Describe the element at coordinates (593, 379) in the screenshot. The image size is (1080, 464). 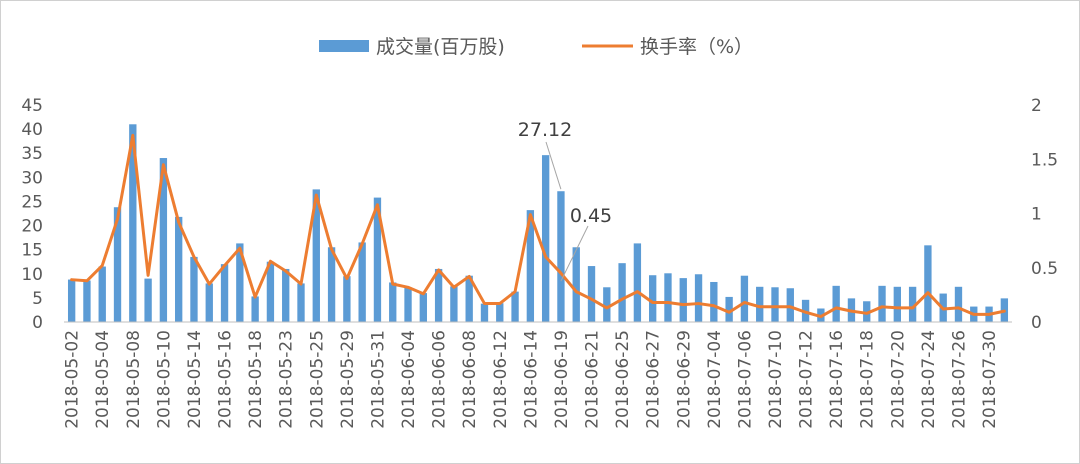
I see `x-tick-label: 2018-06-21` at that location.